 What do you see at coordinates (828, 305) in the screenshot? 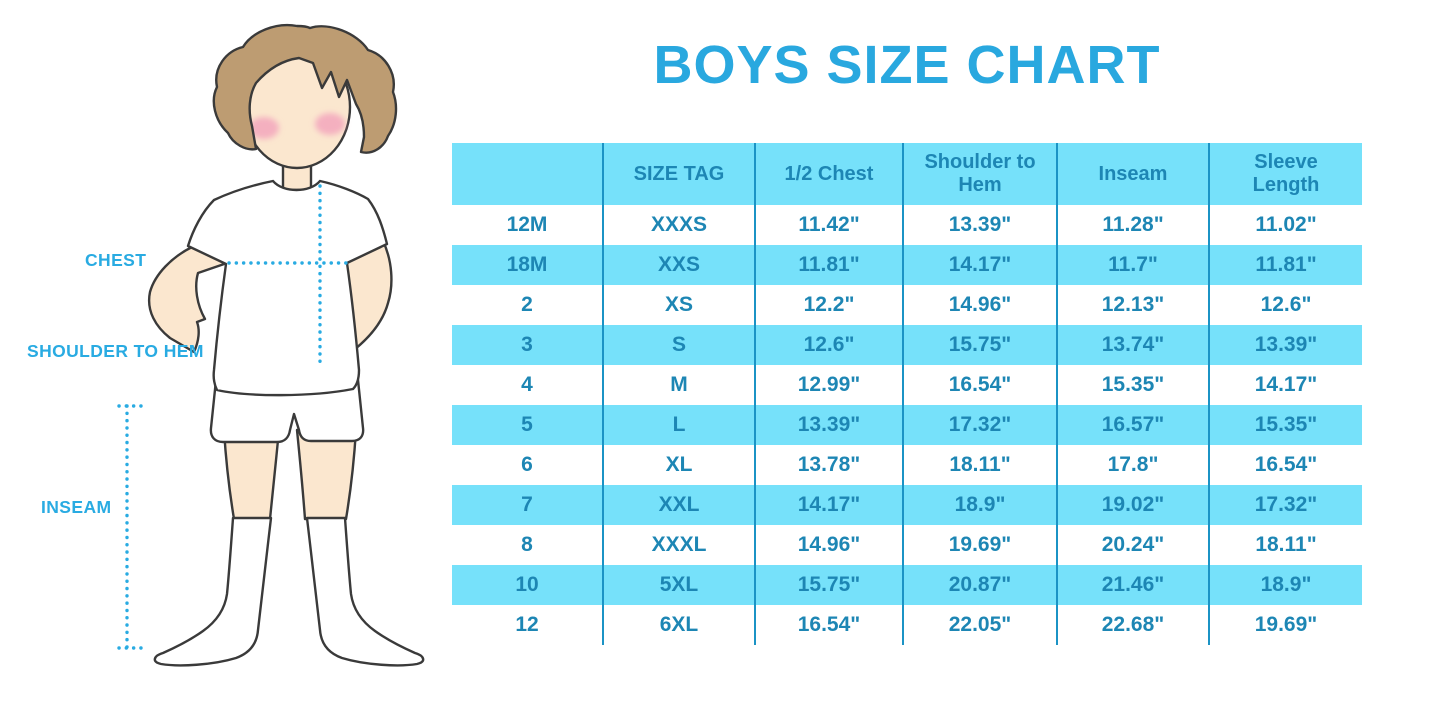
I see `table-cell: 12.2"` at bounding box center [828, 305].